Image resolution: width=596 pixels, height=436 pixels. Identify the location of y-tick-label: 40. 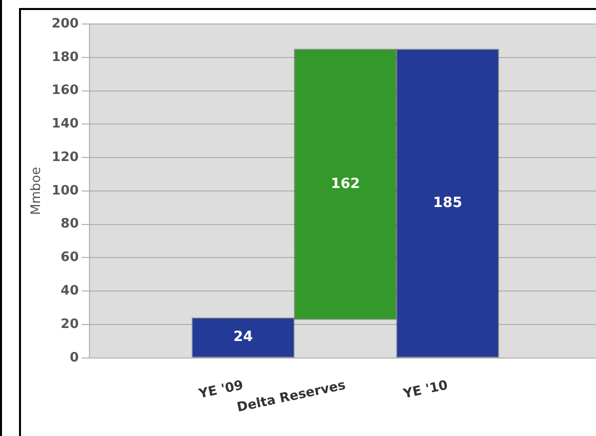
(69, 290).